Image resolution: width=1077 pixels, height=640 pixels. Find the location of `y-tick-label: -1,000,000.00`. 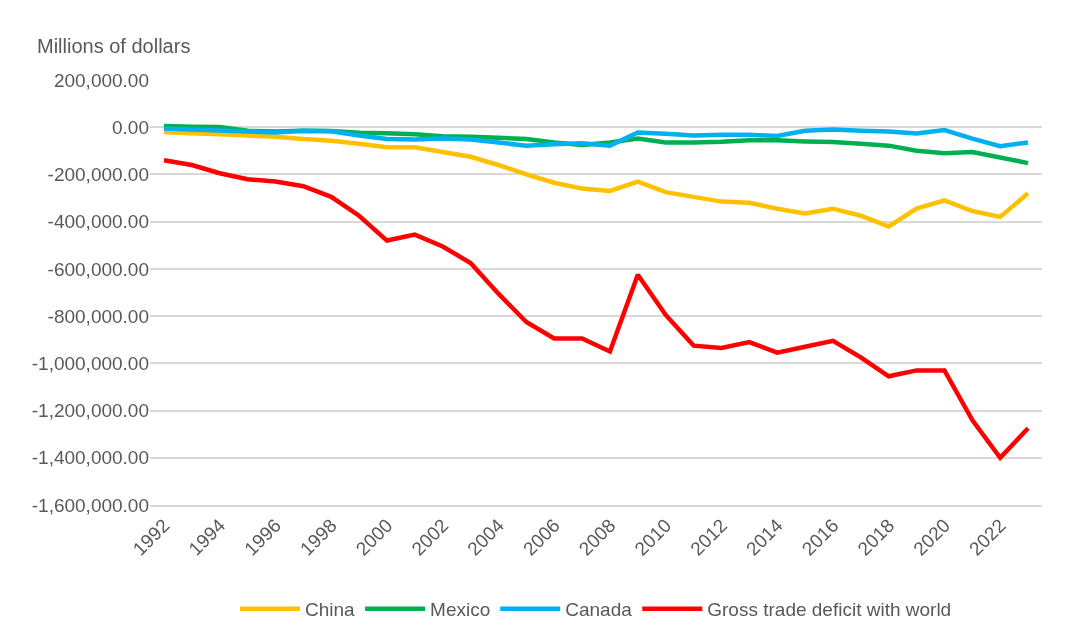

y-tick-label: -1,000,000.00 is located at coordinates (90, 363).